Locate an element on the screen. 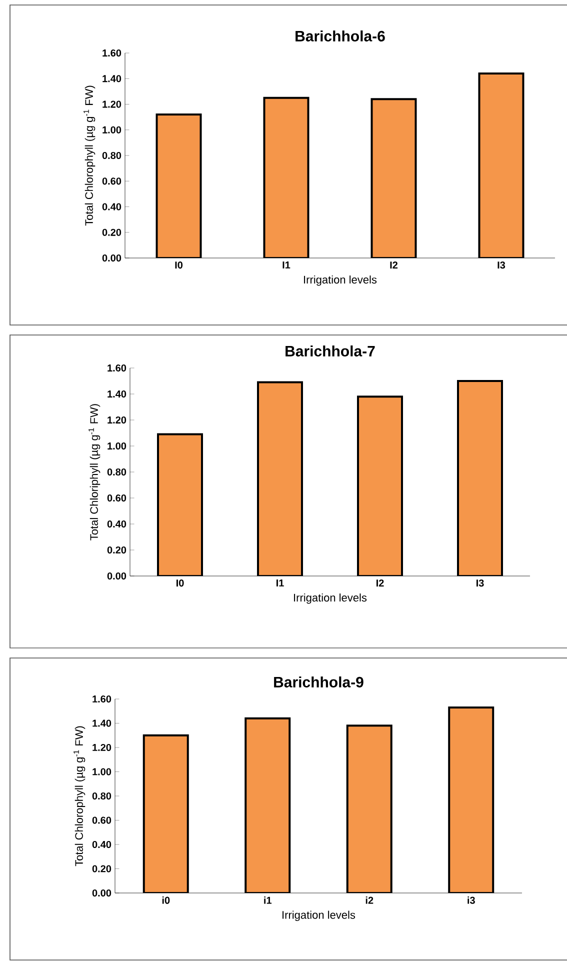 The width and height of the screenshot is (567, 961). chart-title: Barichhola-9 is located at coordinates (319, 682).